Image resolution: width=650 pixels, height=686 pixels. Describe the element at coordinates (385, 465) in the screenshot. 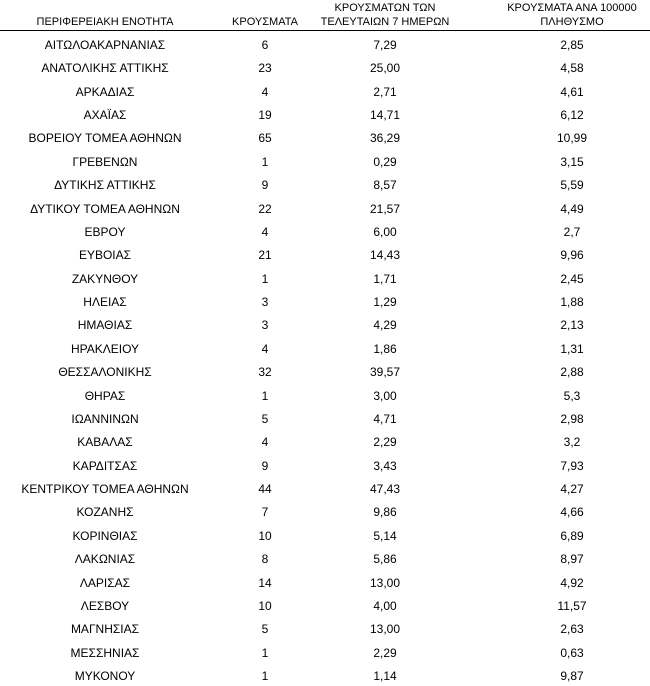

I see `cell: 3,43` at that location.